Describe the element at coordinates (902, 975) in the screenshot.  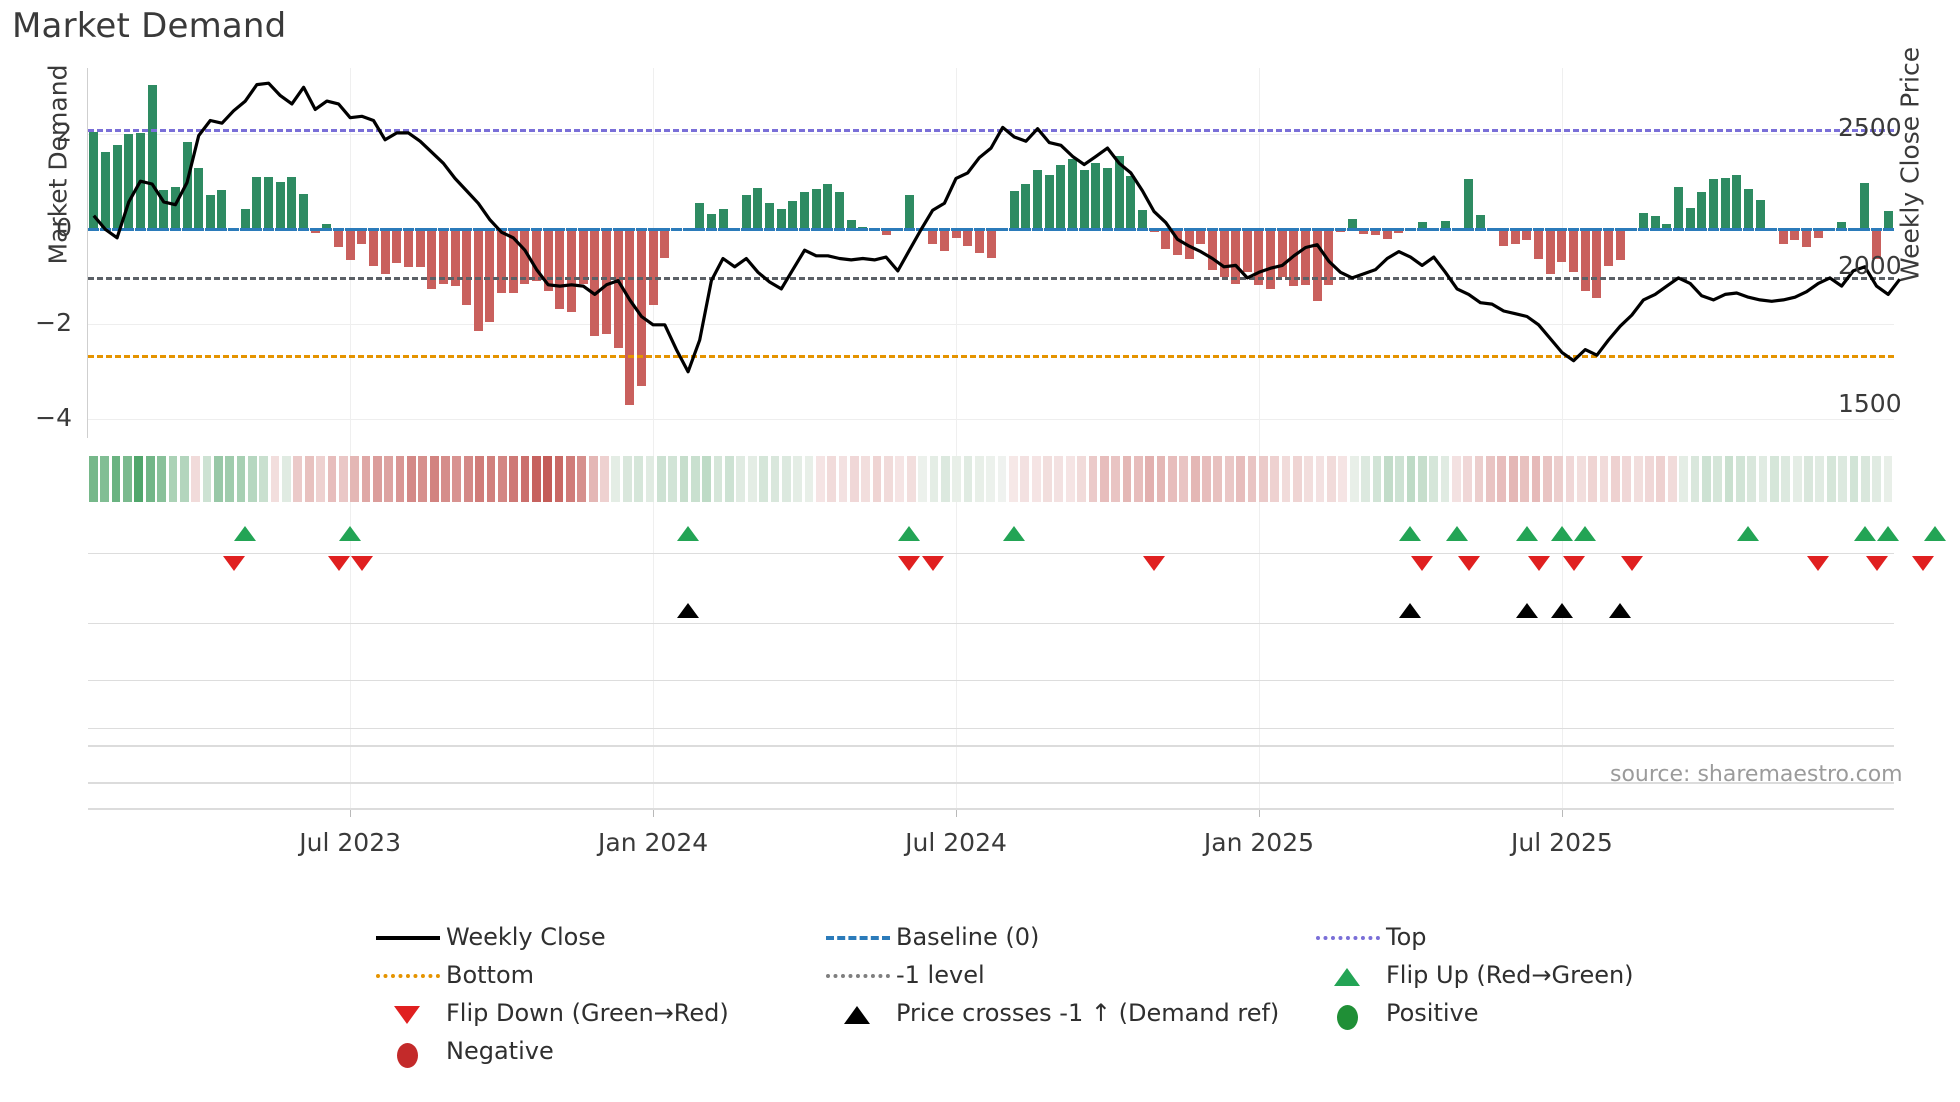
I see `legend-item-minus-one-level: -1 level` at that location.